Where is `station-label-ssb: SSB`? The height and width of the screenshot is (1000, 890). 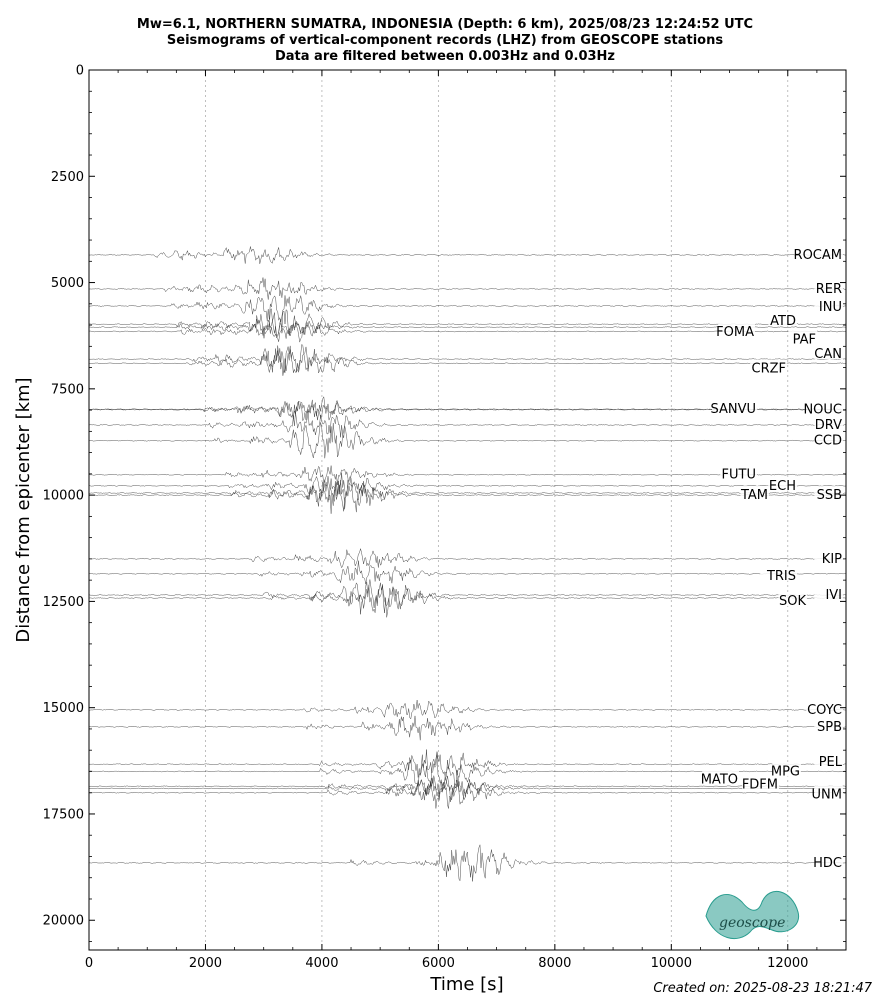 station-label-ssb: SSB is located at coordinates (829, 495).